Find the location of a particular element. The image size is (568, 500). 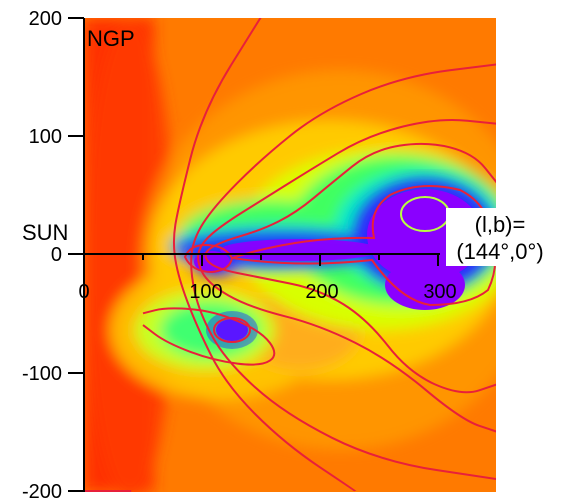

x-tick-label: 200 is located at coordinates (321, 292).